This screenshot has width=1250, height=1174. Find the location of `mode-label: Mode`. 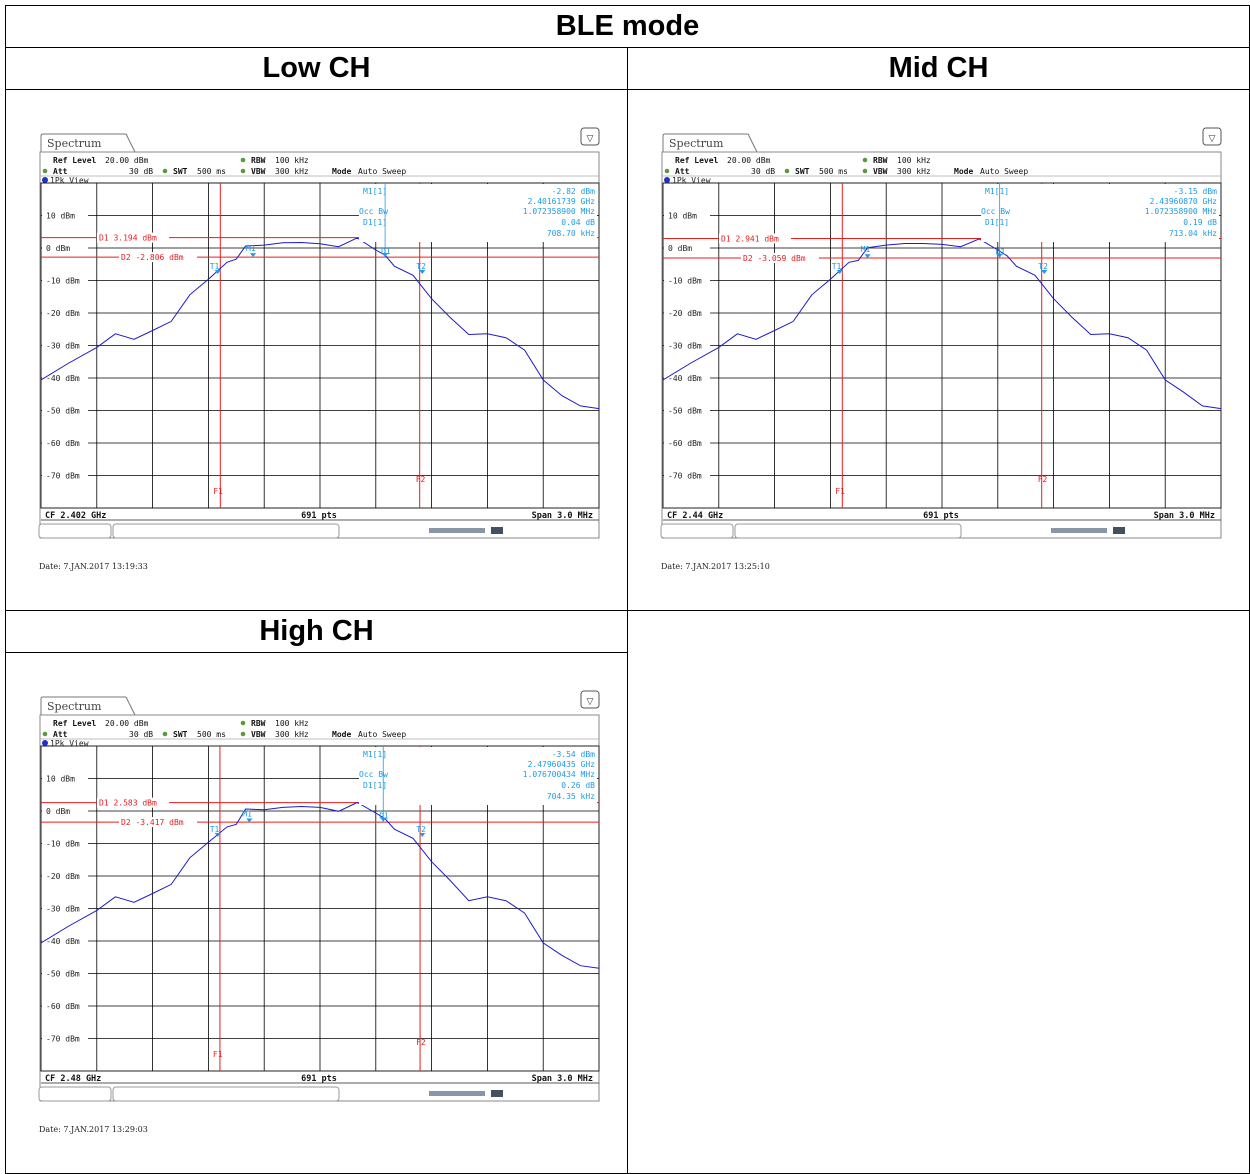

mode-label: Mode is located at coordinates (963, 171).